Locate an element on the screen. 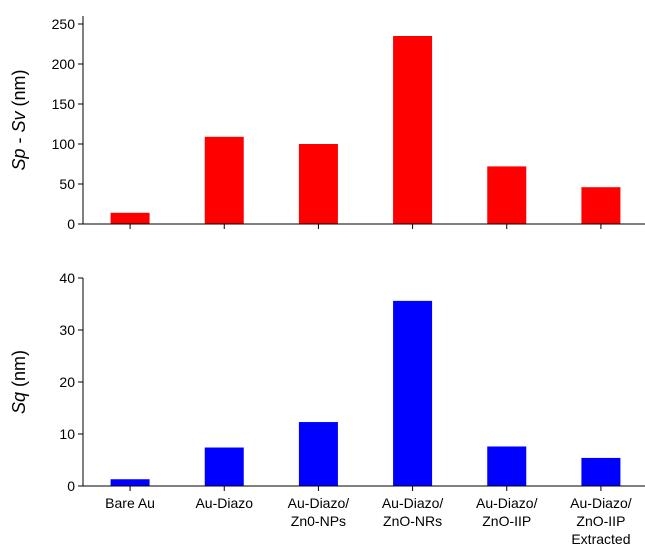  y-tick-label: 40 is located at coordinates (67, 278).